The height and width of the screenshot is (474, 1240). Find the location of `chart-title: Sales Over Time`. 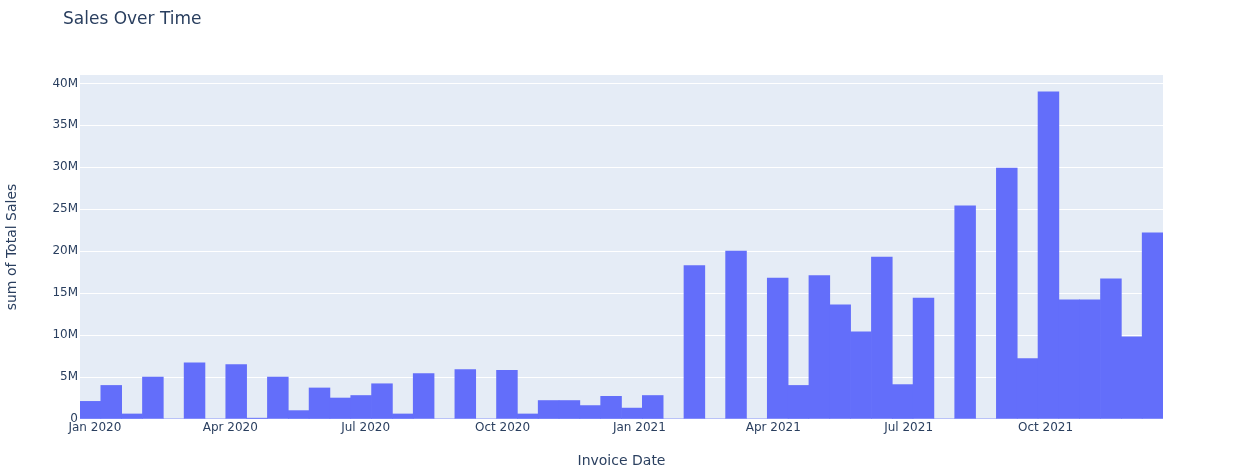

chart-title: Sales Over Time is located at coordinates (132, 18).